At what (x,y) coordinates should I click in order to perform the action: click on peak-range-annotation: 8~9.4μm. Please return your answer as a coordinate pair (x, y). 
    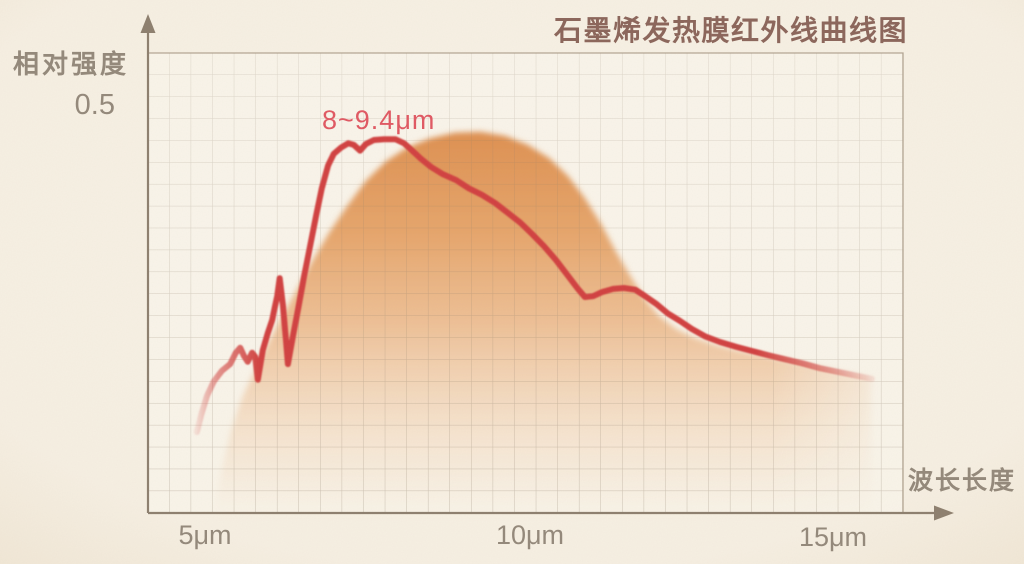
    Looking at the image, I should click on (378, 120).